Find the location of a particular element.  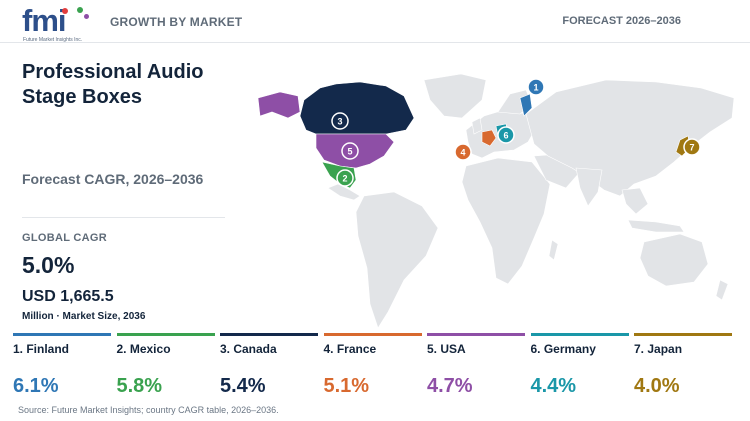

country-column-finland: 1. Finland 6.1% is located at coordinates (62, 368).